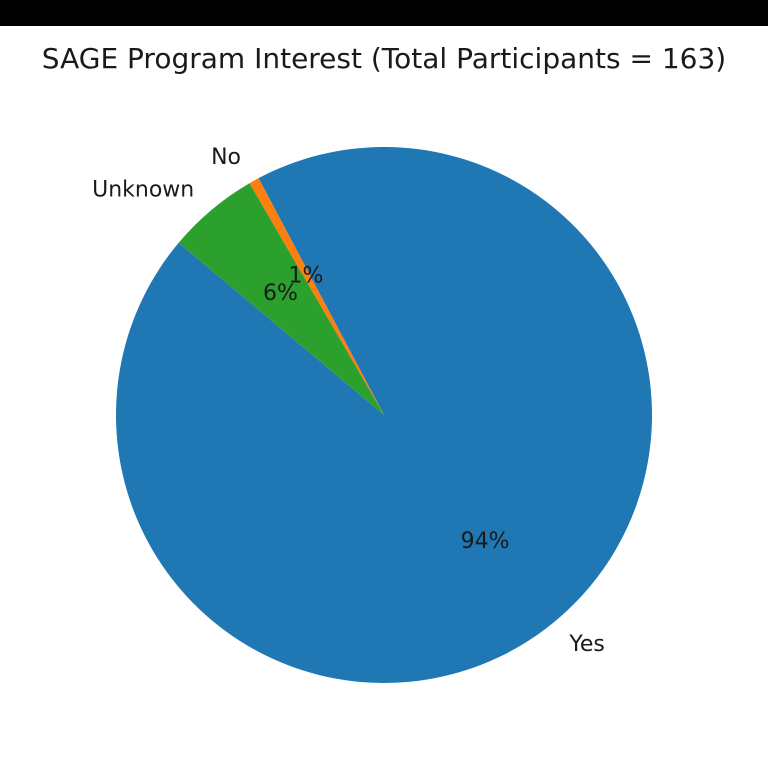 Image resolution: width=768 pixels, height=768 pixels. Describe the element at coordinates (143, 189) in the screenshot. I see `slice-label-unknown: Unknown` at that location.